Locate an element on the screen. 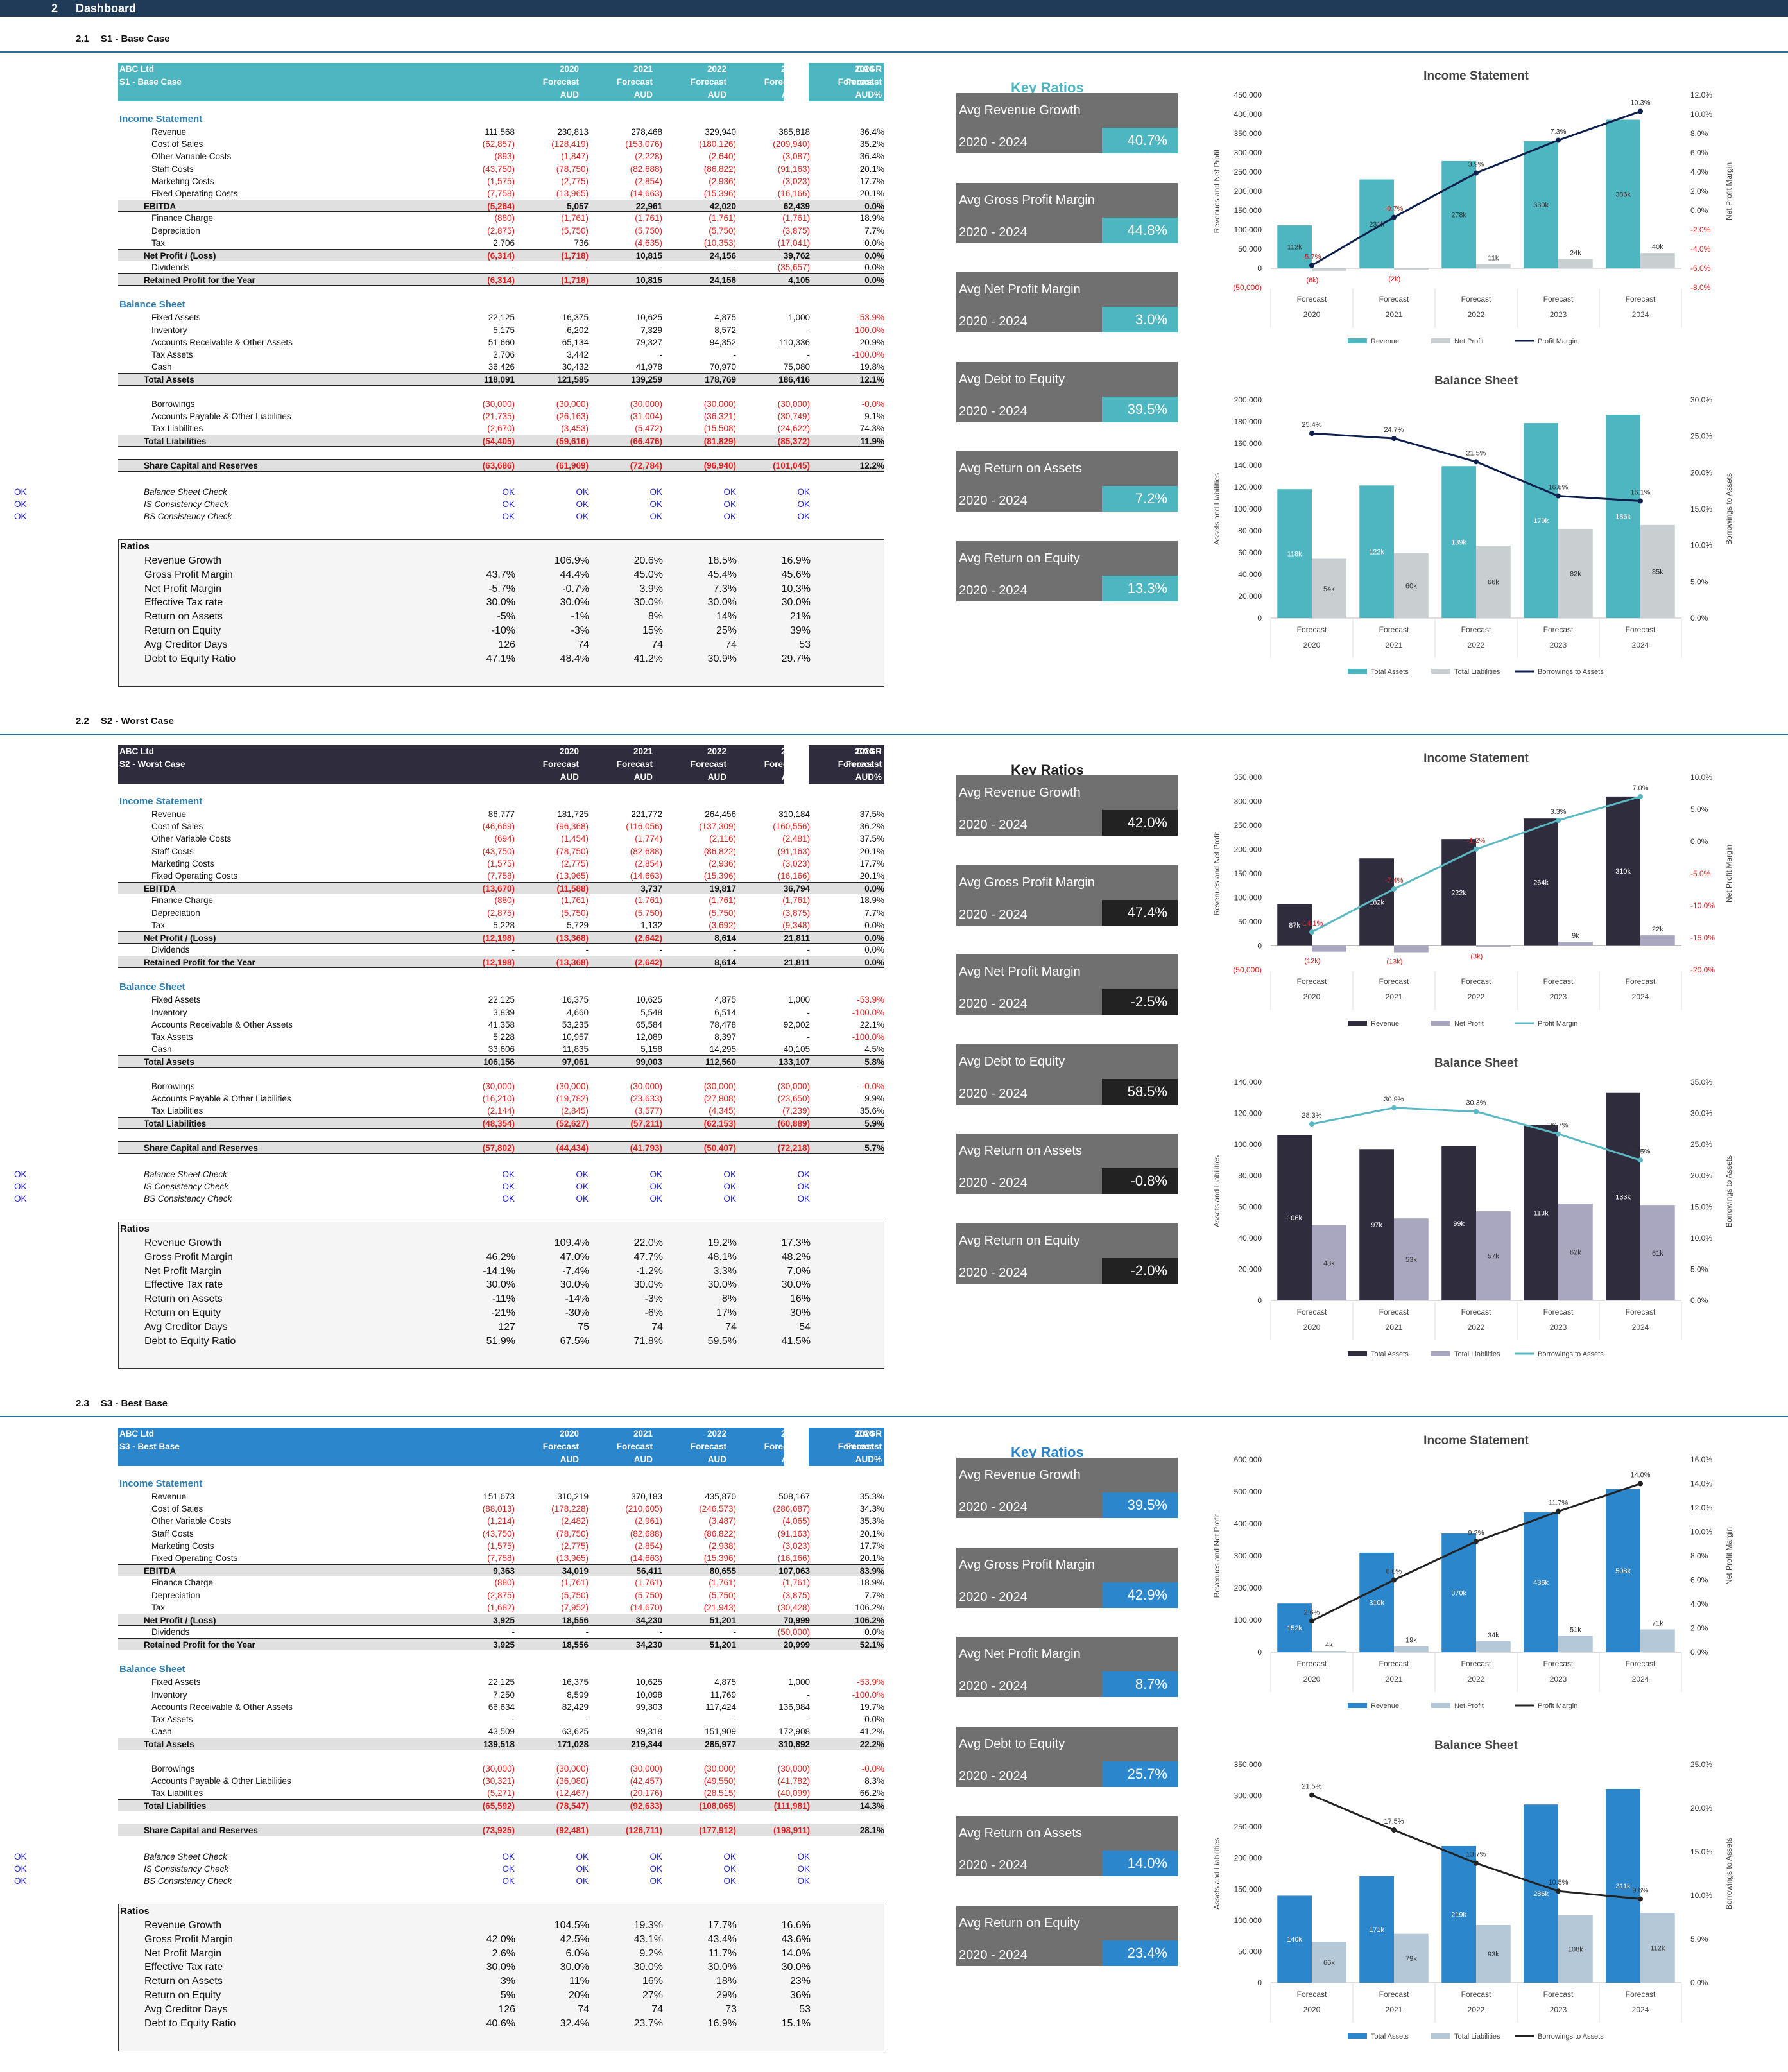 The height and width of the screenshot is (2072, 1788). y-tick-label: 120,000 is located at coordinates (1248, 488).